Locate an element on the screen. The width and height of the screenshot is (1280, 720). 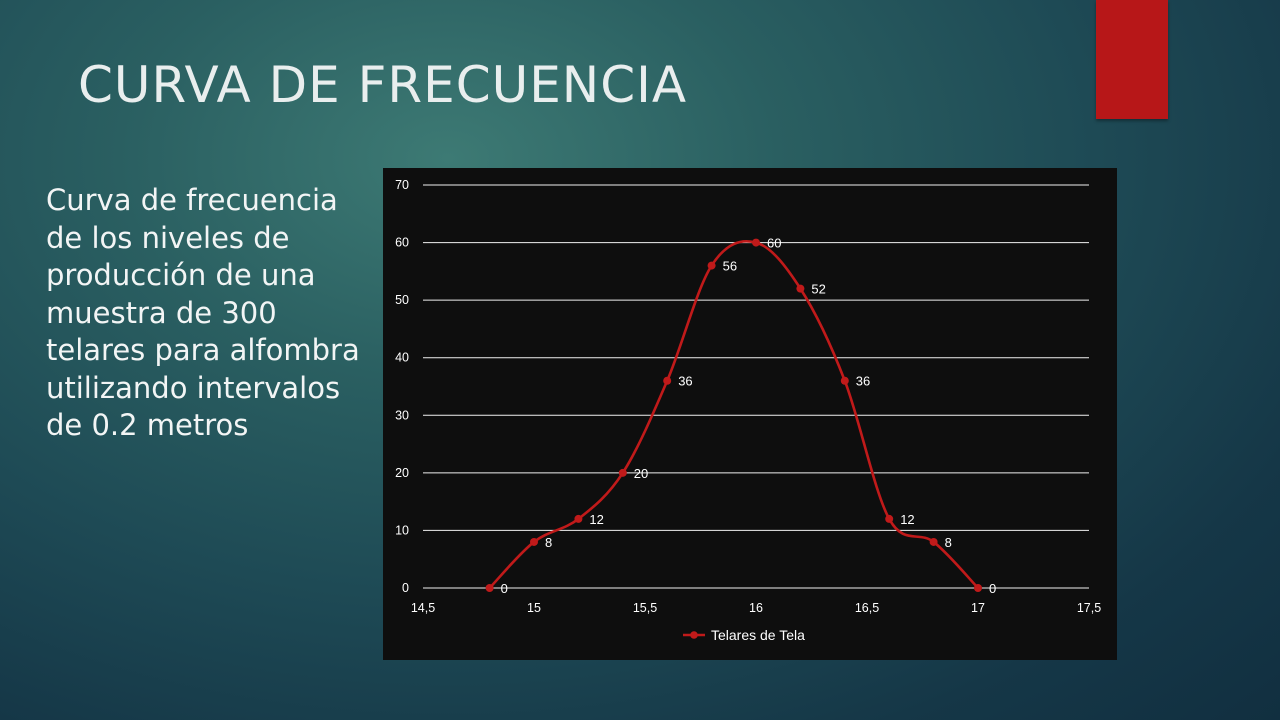
x-tick-label: 17 is located at coordinates (978, 608).